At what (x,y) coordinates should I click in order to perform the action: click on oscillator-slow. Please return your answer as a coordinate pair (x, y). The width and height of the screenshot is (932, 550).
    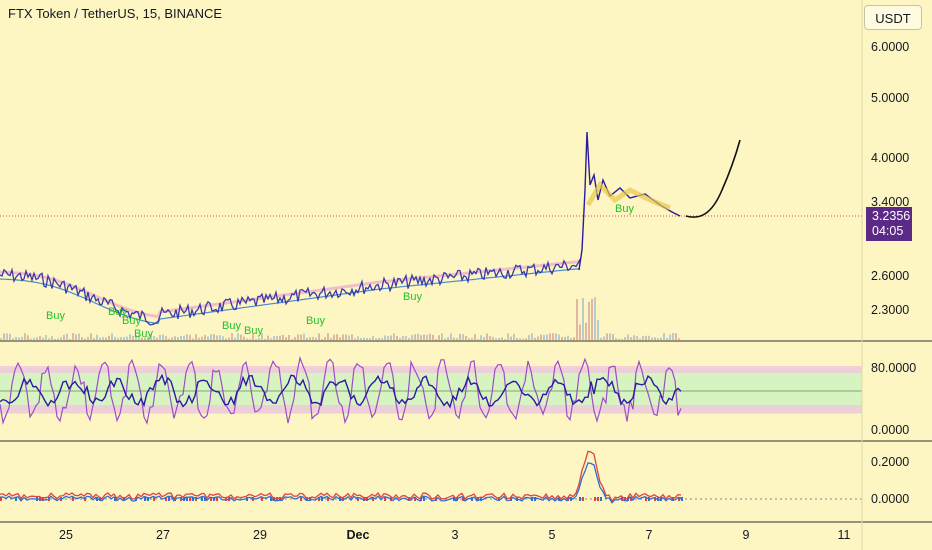
    Looking at the image, I should click on (341, 391).